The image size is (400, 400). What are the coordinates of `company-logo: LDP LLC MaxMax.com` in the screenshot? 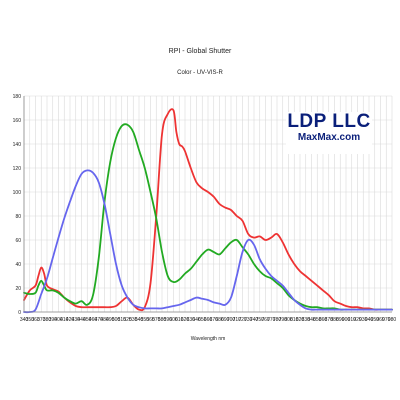 It's located at (329, 133).